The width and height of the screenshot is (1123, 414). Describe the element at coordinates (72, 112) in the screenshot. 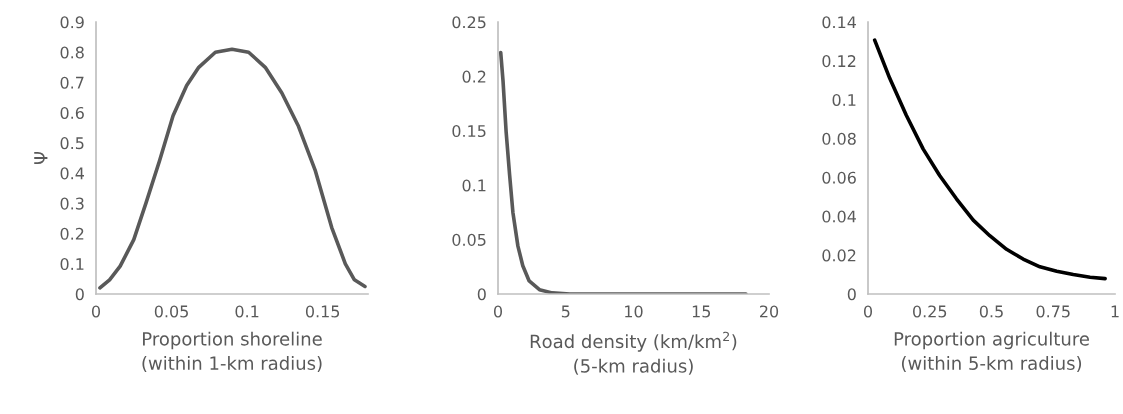

I see `y-tick-label: 0.6` at that location.